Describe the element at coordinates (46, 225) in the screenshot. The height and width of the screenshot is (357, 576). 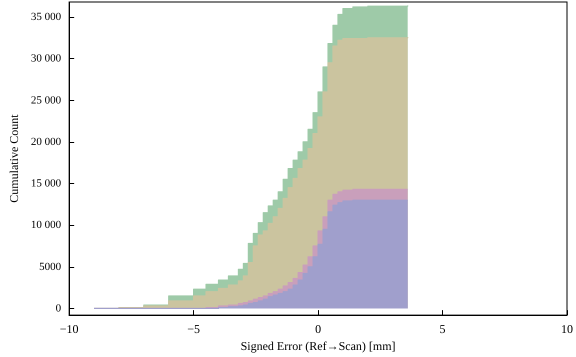
I see `y-tick-label: 10 000` at that location.